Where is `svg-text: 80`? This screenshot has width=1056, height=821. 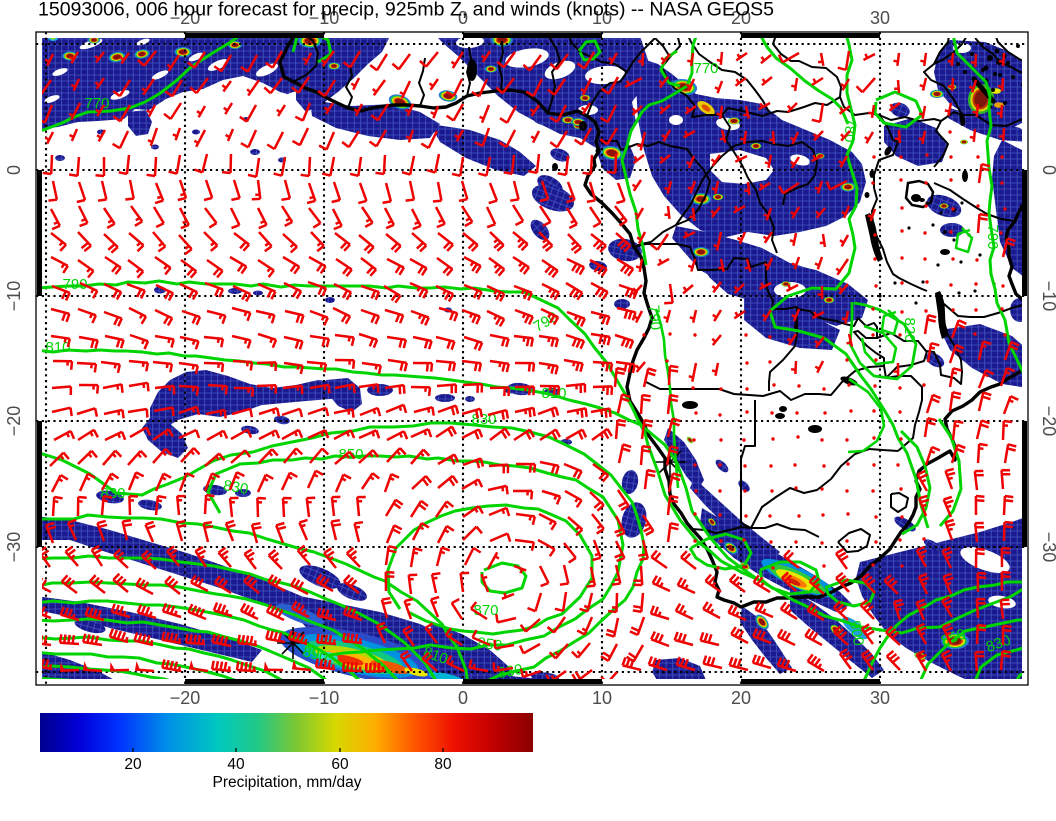 svg-text: 80 is located at coordinates (443, 764).